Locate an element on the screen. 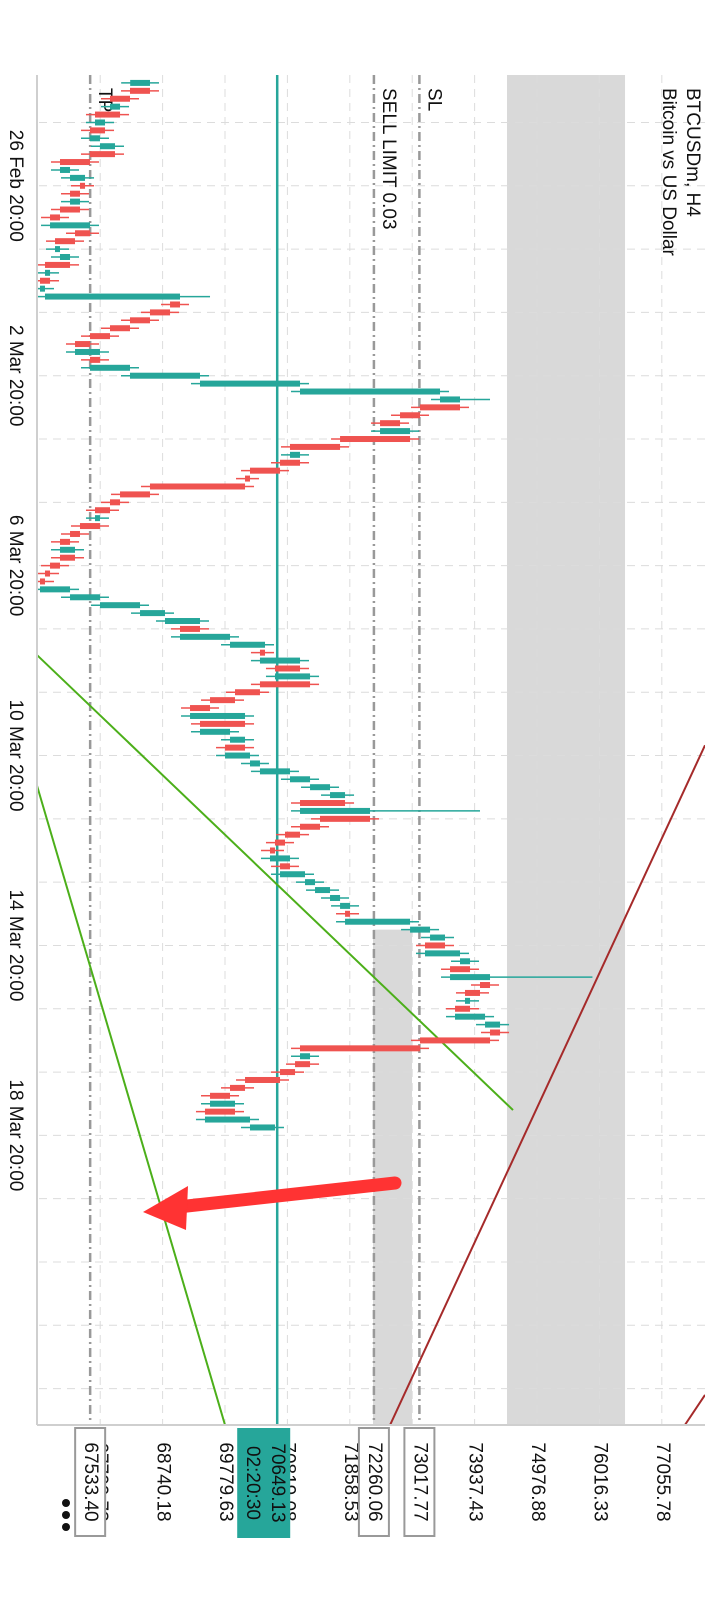  bid-price: 70649.13 is located at coordinates (277, 1482).